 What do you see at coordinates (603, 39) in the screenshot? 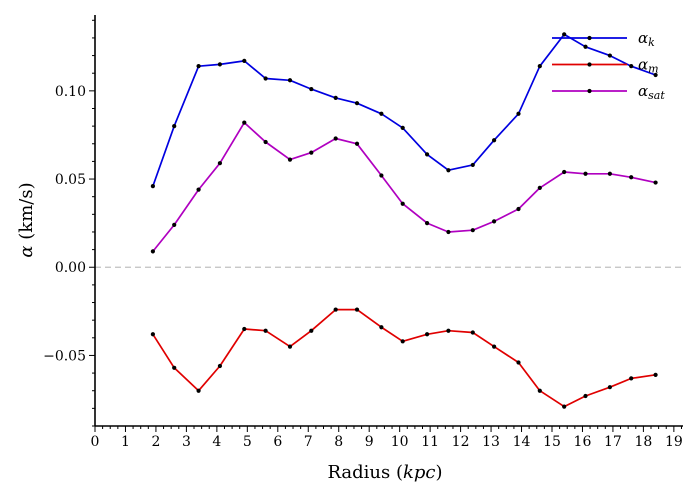
I see `legend-entry-k: αk` at bounding box center [603, 39].